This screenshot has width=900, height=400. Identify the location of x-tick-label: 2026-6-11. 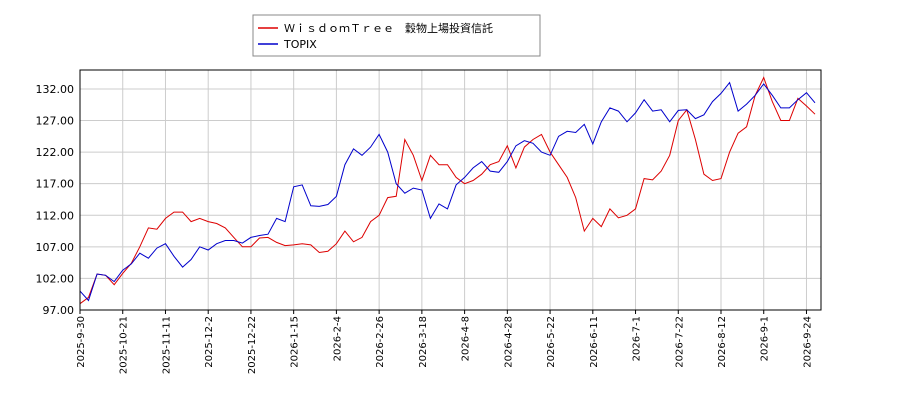
(594, 342).